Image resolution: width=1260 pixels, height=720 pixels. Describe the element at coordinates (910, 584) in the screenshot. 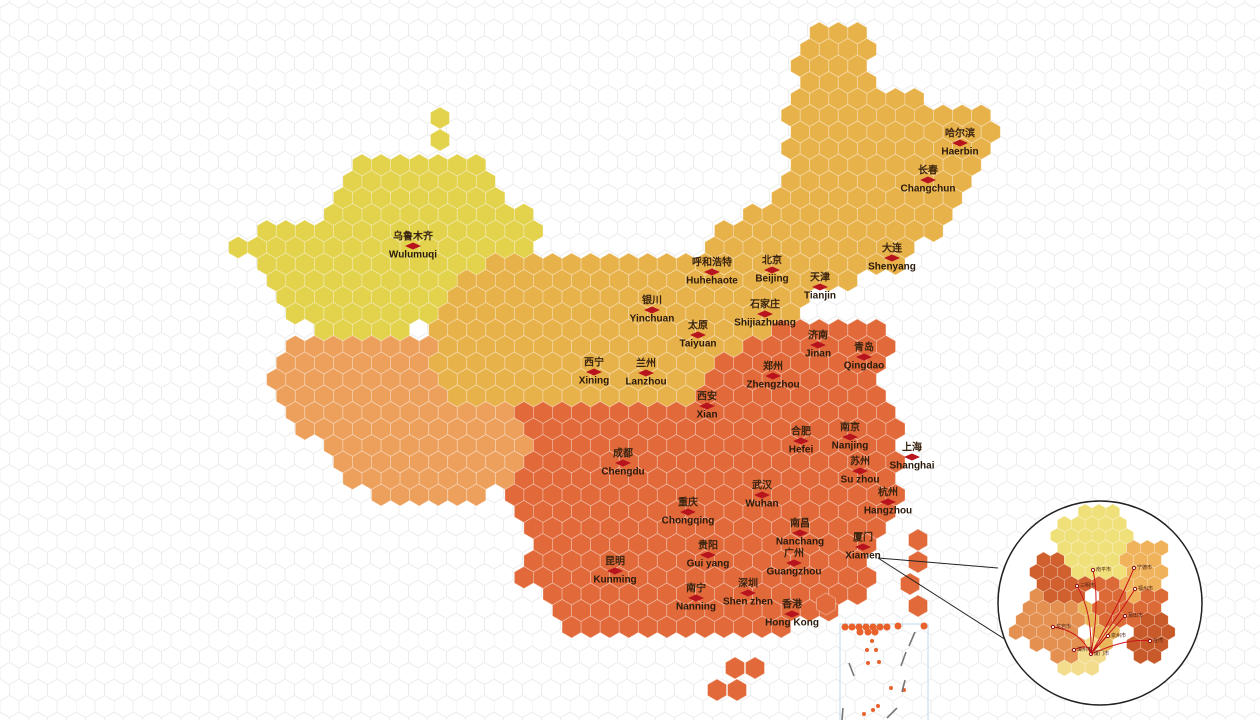

I see `hex-south-island` at that location.